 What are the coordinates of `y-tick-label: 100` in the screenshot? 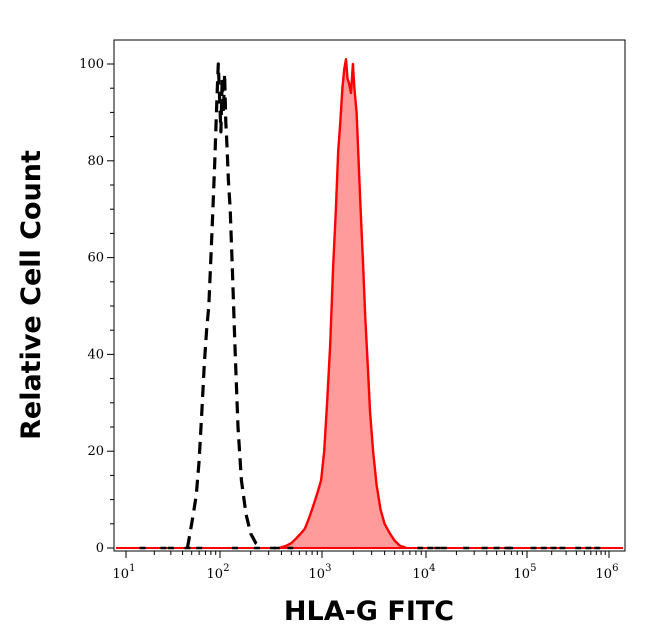 It's located at (91, 64).